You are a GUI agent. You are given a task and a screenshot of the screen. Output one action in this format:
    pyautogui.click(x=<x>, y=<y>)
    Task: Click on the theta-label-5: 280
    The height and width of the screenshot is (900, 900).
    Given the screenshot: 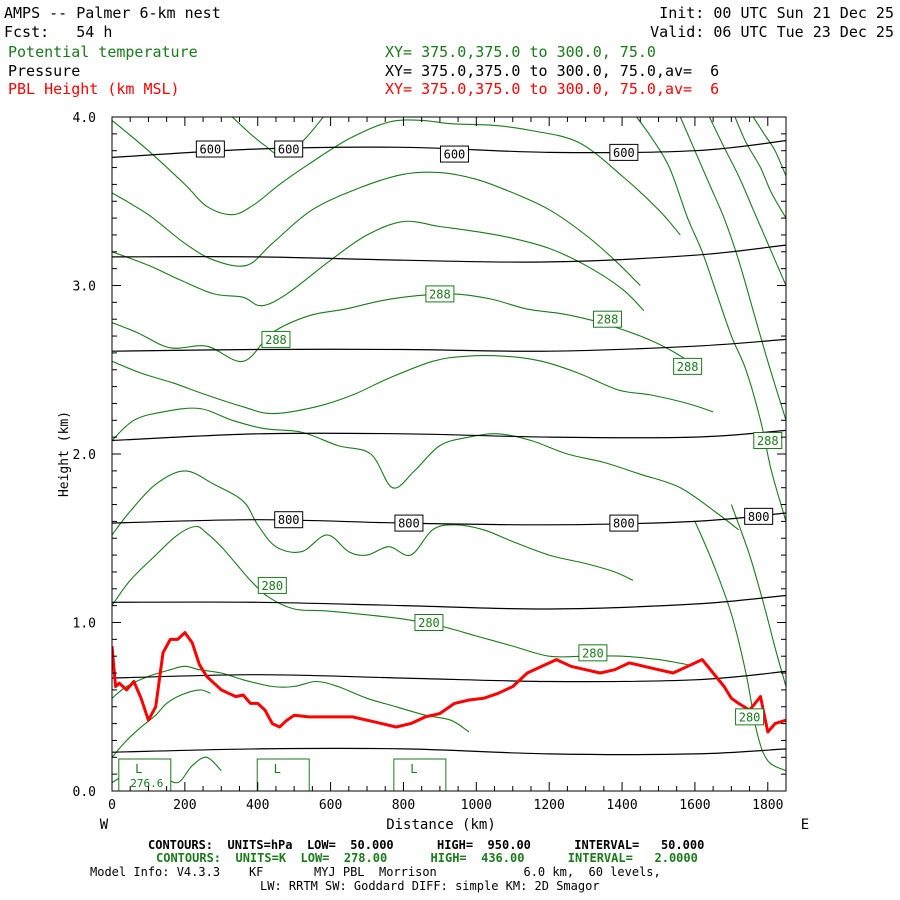 What is the action you would take?
    pyautogui.click(x=272, y=586)
    